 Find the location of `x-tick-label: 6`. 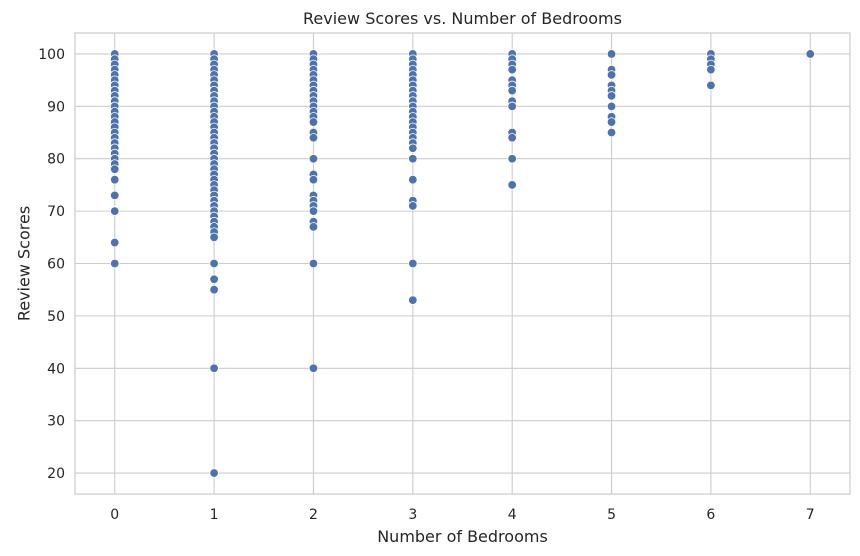

x-tick-label: 6 is located at coordinates (710, 515).